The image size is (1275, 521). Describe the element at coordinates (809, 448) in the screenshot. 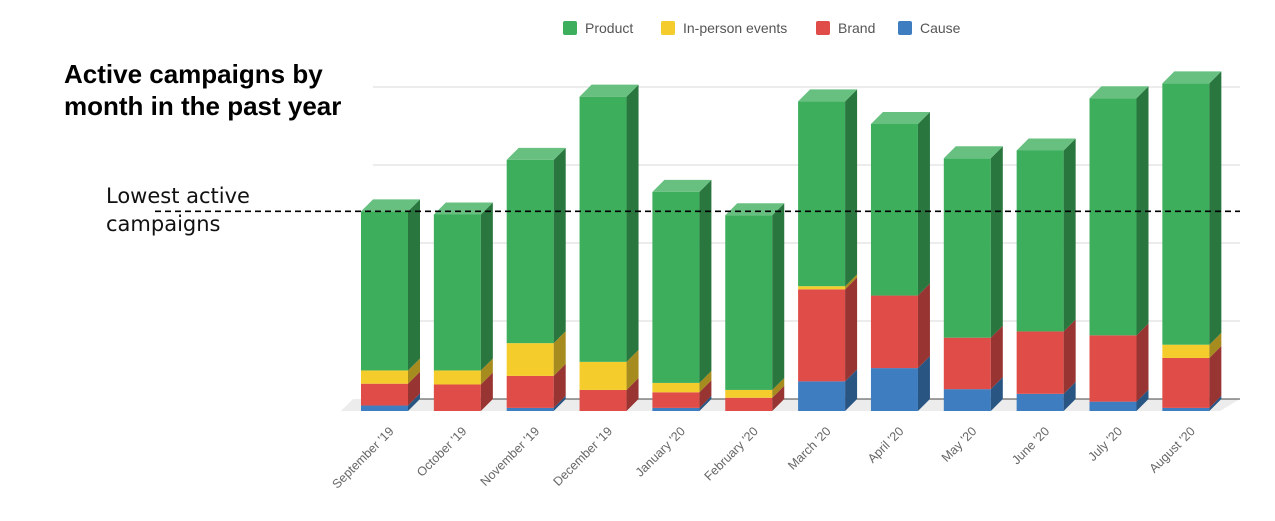

I see `x-tick-label: March '20` at that location.